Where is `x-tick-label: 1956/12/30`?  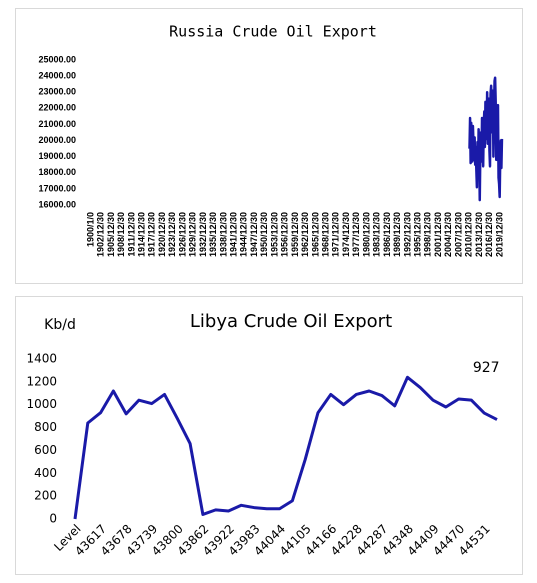
x-tick-label: 1956/12/30 is located at coordinates (285, 234).